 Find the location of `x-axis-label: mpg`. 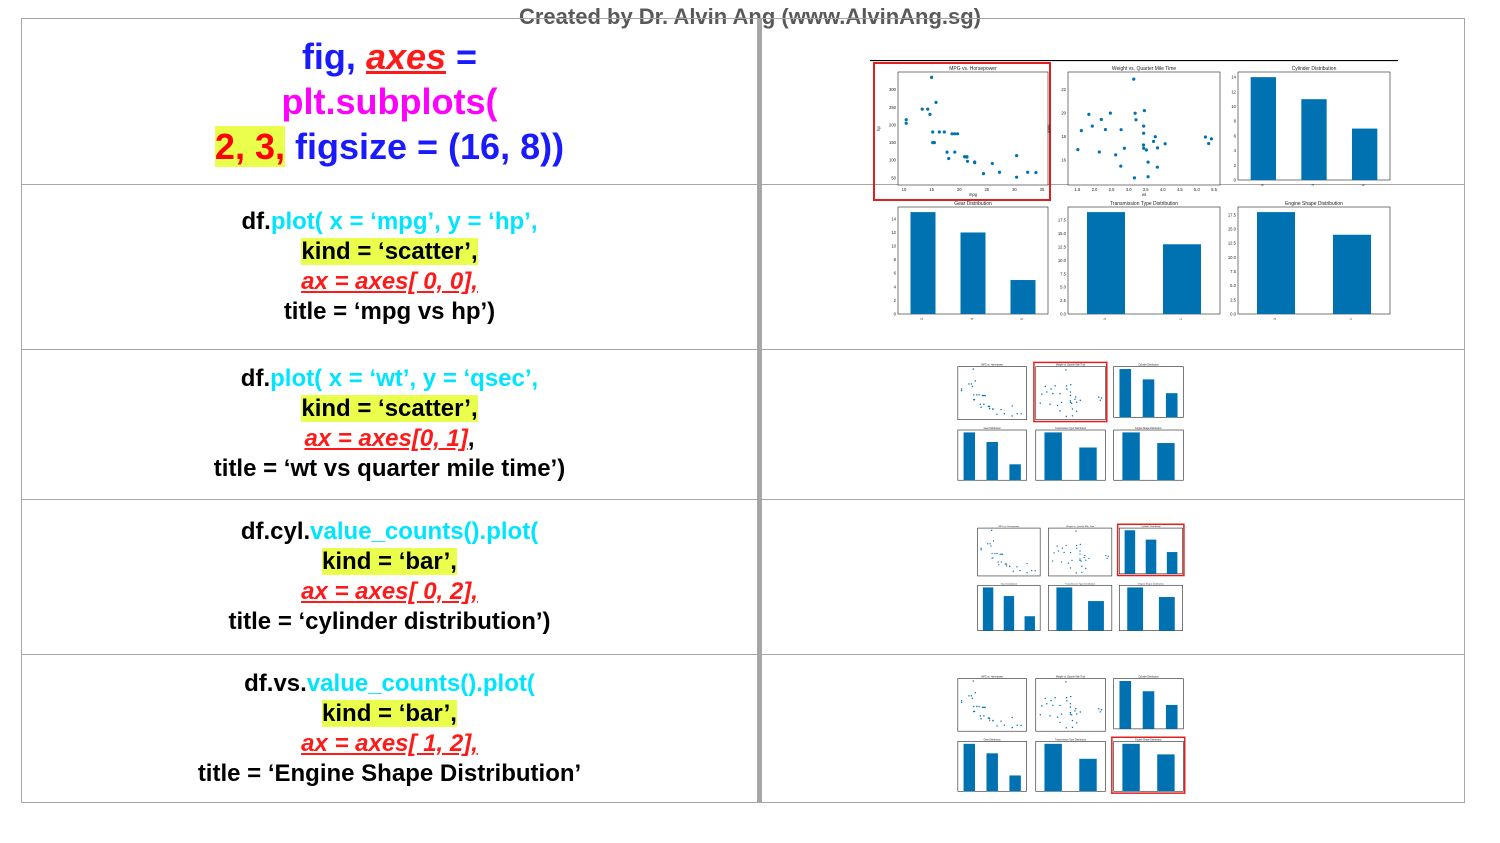

x-axis-label: mpg is located at coordinates (973, 194).